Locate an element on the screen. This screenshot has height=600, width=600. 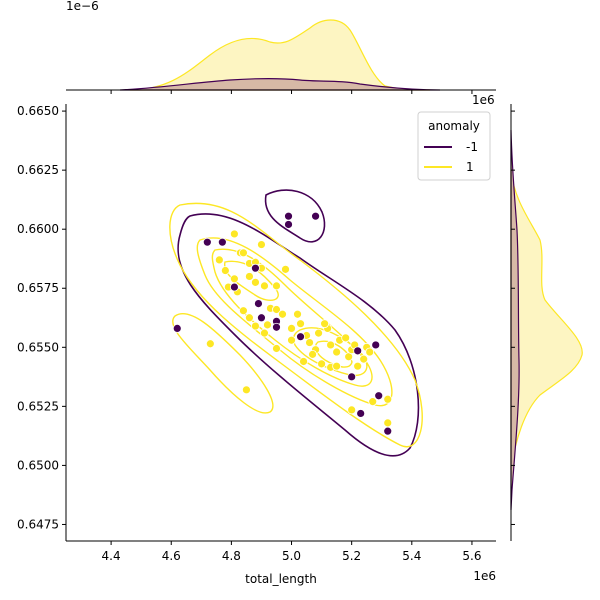
scatter-points-minus1 is located at coordinates (282, 323).